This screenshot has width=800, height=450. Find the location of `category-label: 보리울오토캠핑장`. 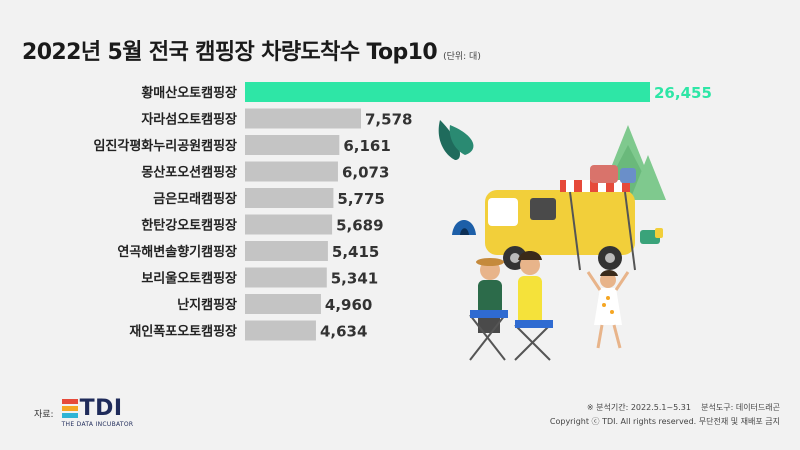

category-label: 보리울오토캠핑장 is located at coordinates (189, 279).